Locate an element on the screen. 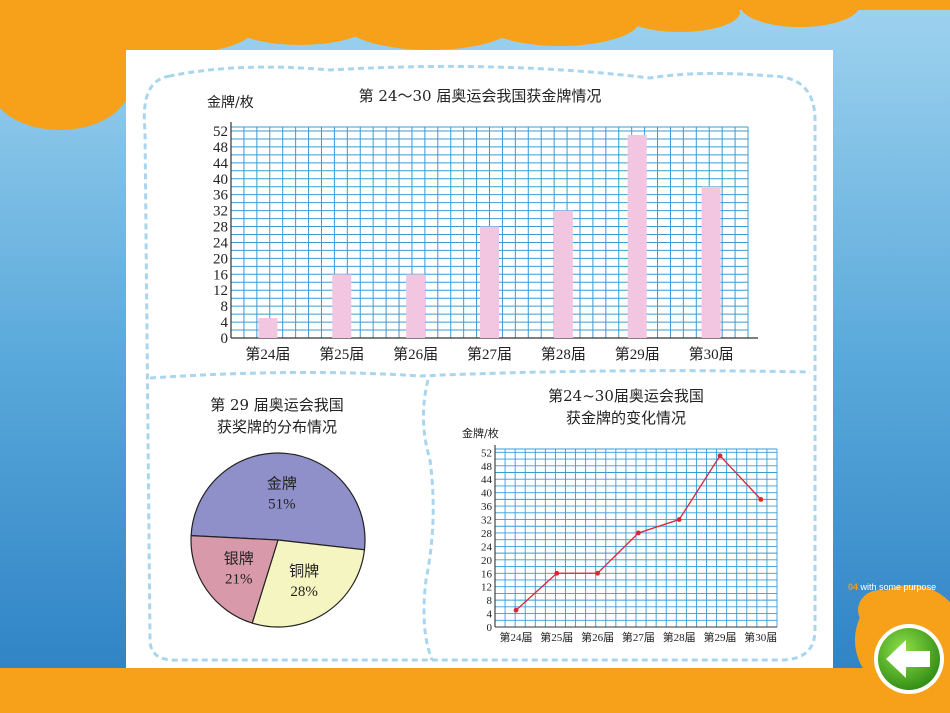 Image resolution: width=950 pixels, height=713 pixels. line-y-tick-label: 8 is located at coordinates (490, 601).